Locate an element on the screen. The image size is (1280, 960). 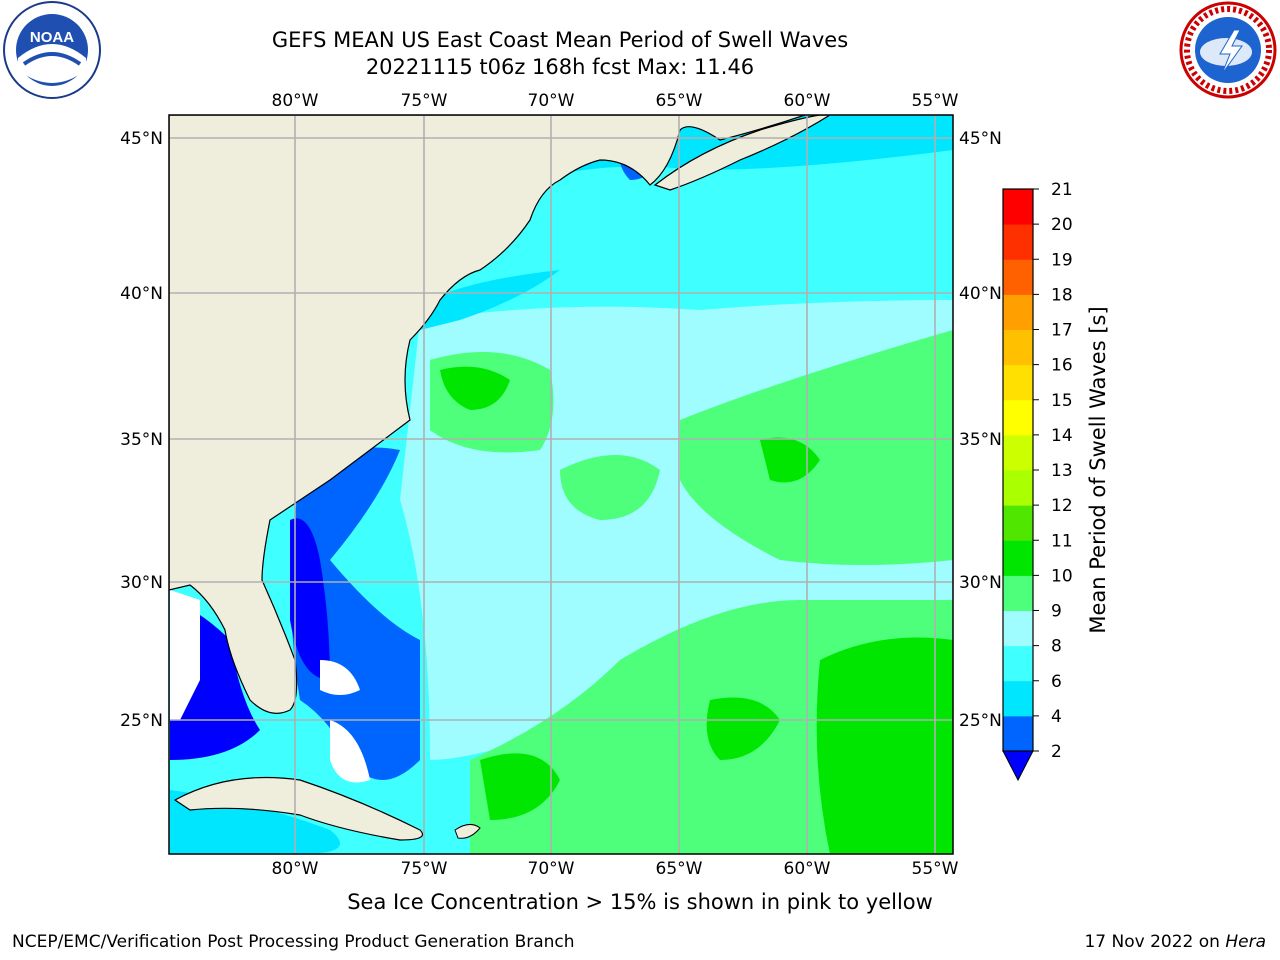
land-cuba is located at coordinates (298, 808).